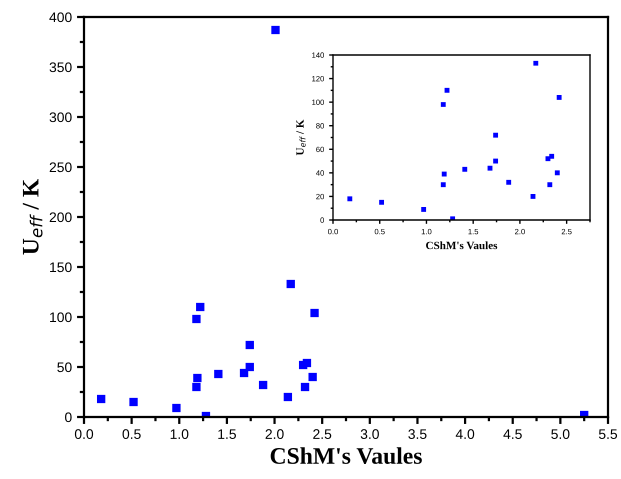 The width and height of the screenshot is (621, 479). What do you see at coordinates (608, 434) in the screenshot?
I see `x-tick-label: 5.5` at bounding box center [608, 434].